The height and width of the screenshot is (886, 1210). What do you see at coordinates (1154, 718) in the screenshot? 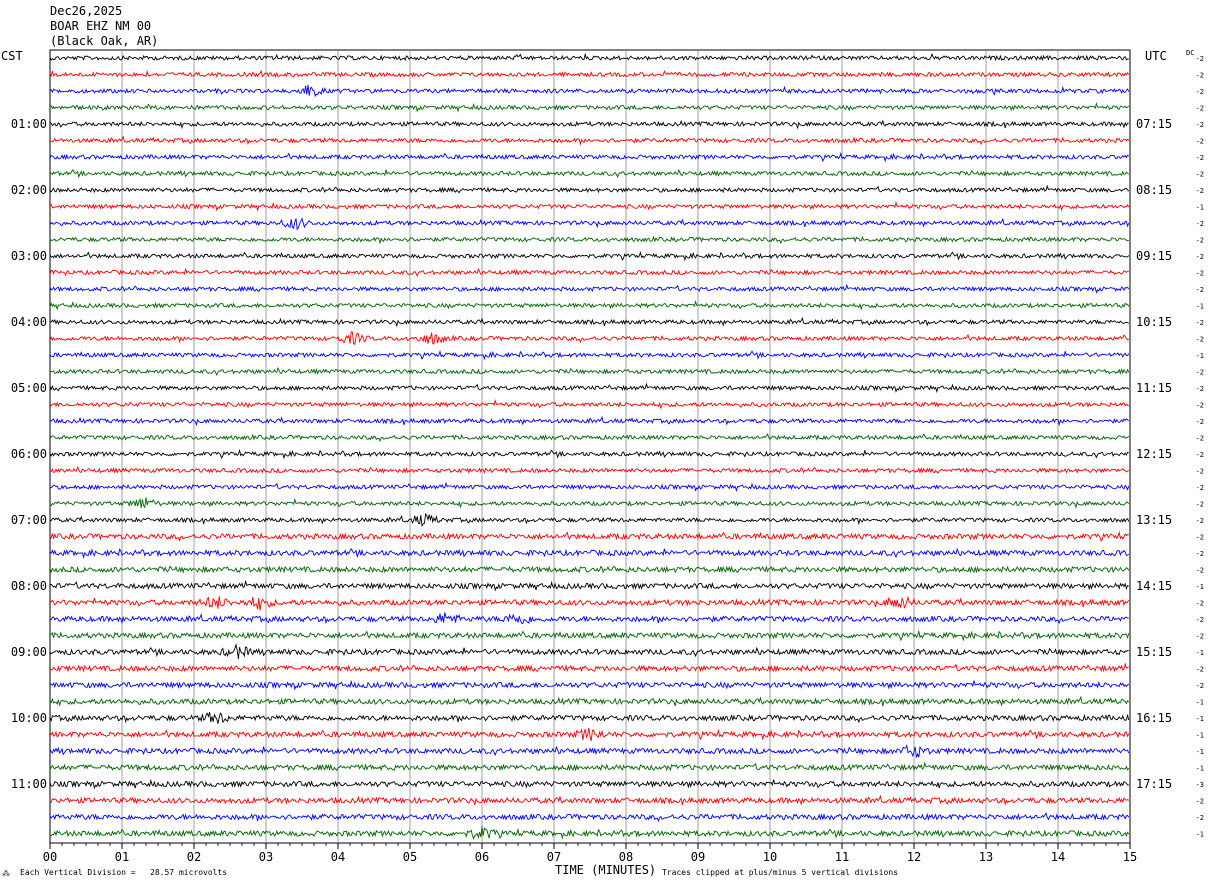
I see `utc-hour-label: 16:15` at bounding box center [1154, 718].